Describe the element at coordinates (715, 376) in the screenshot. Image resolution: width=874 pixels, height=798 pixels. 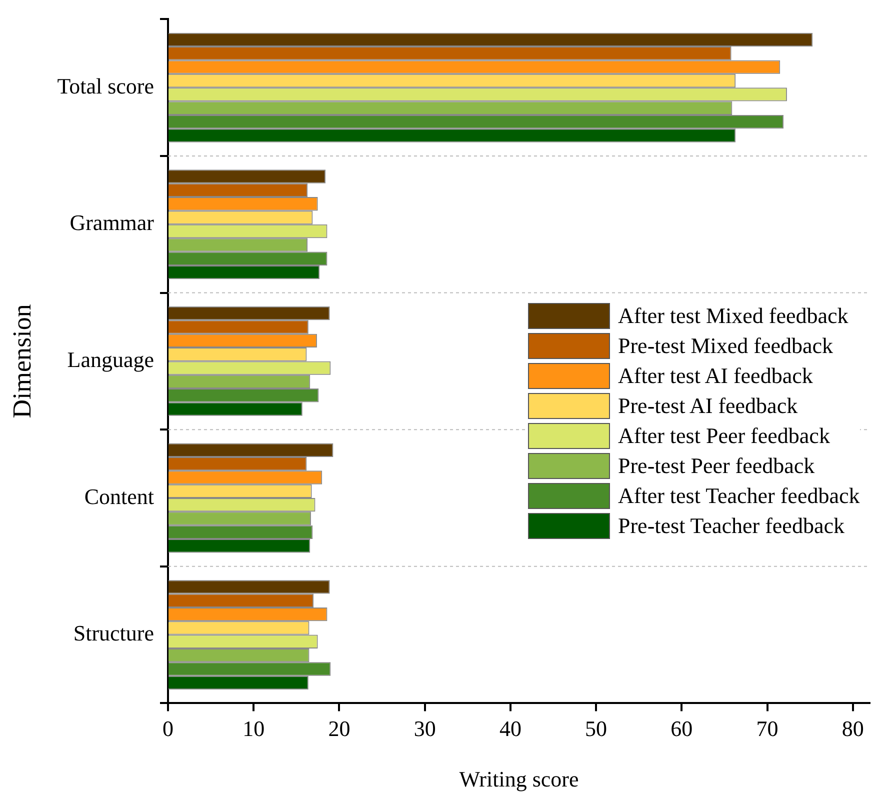
I see `legend-label: After test AI feedback` at that location.